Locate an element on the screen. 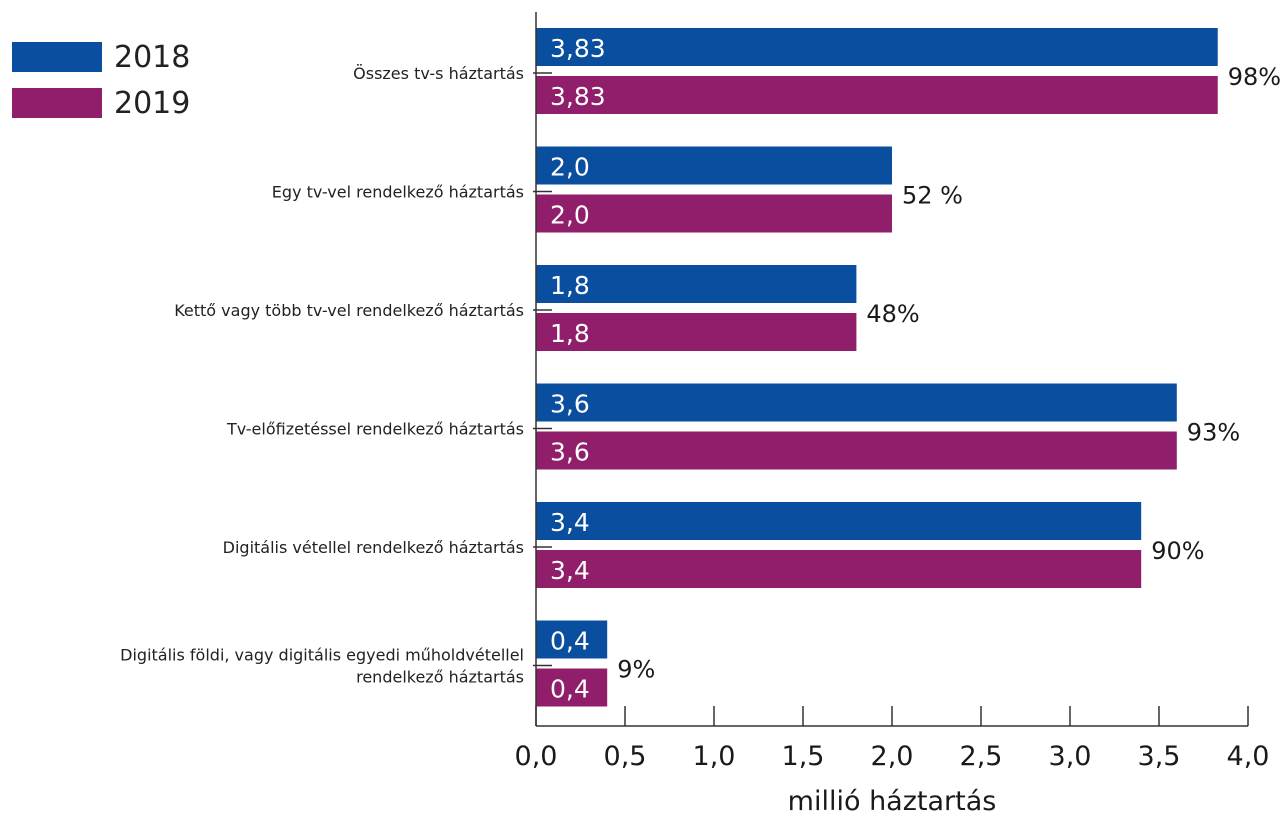 Image resolution: width=1282 pixels, height=818 pixels. x-tick-label-2: 1,0 is located at coordinates (714, 756).